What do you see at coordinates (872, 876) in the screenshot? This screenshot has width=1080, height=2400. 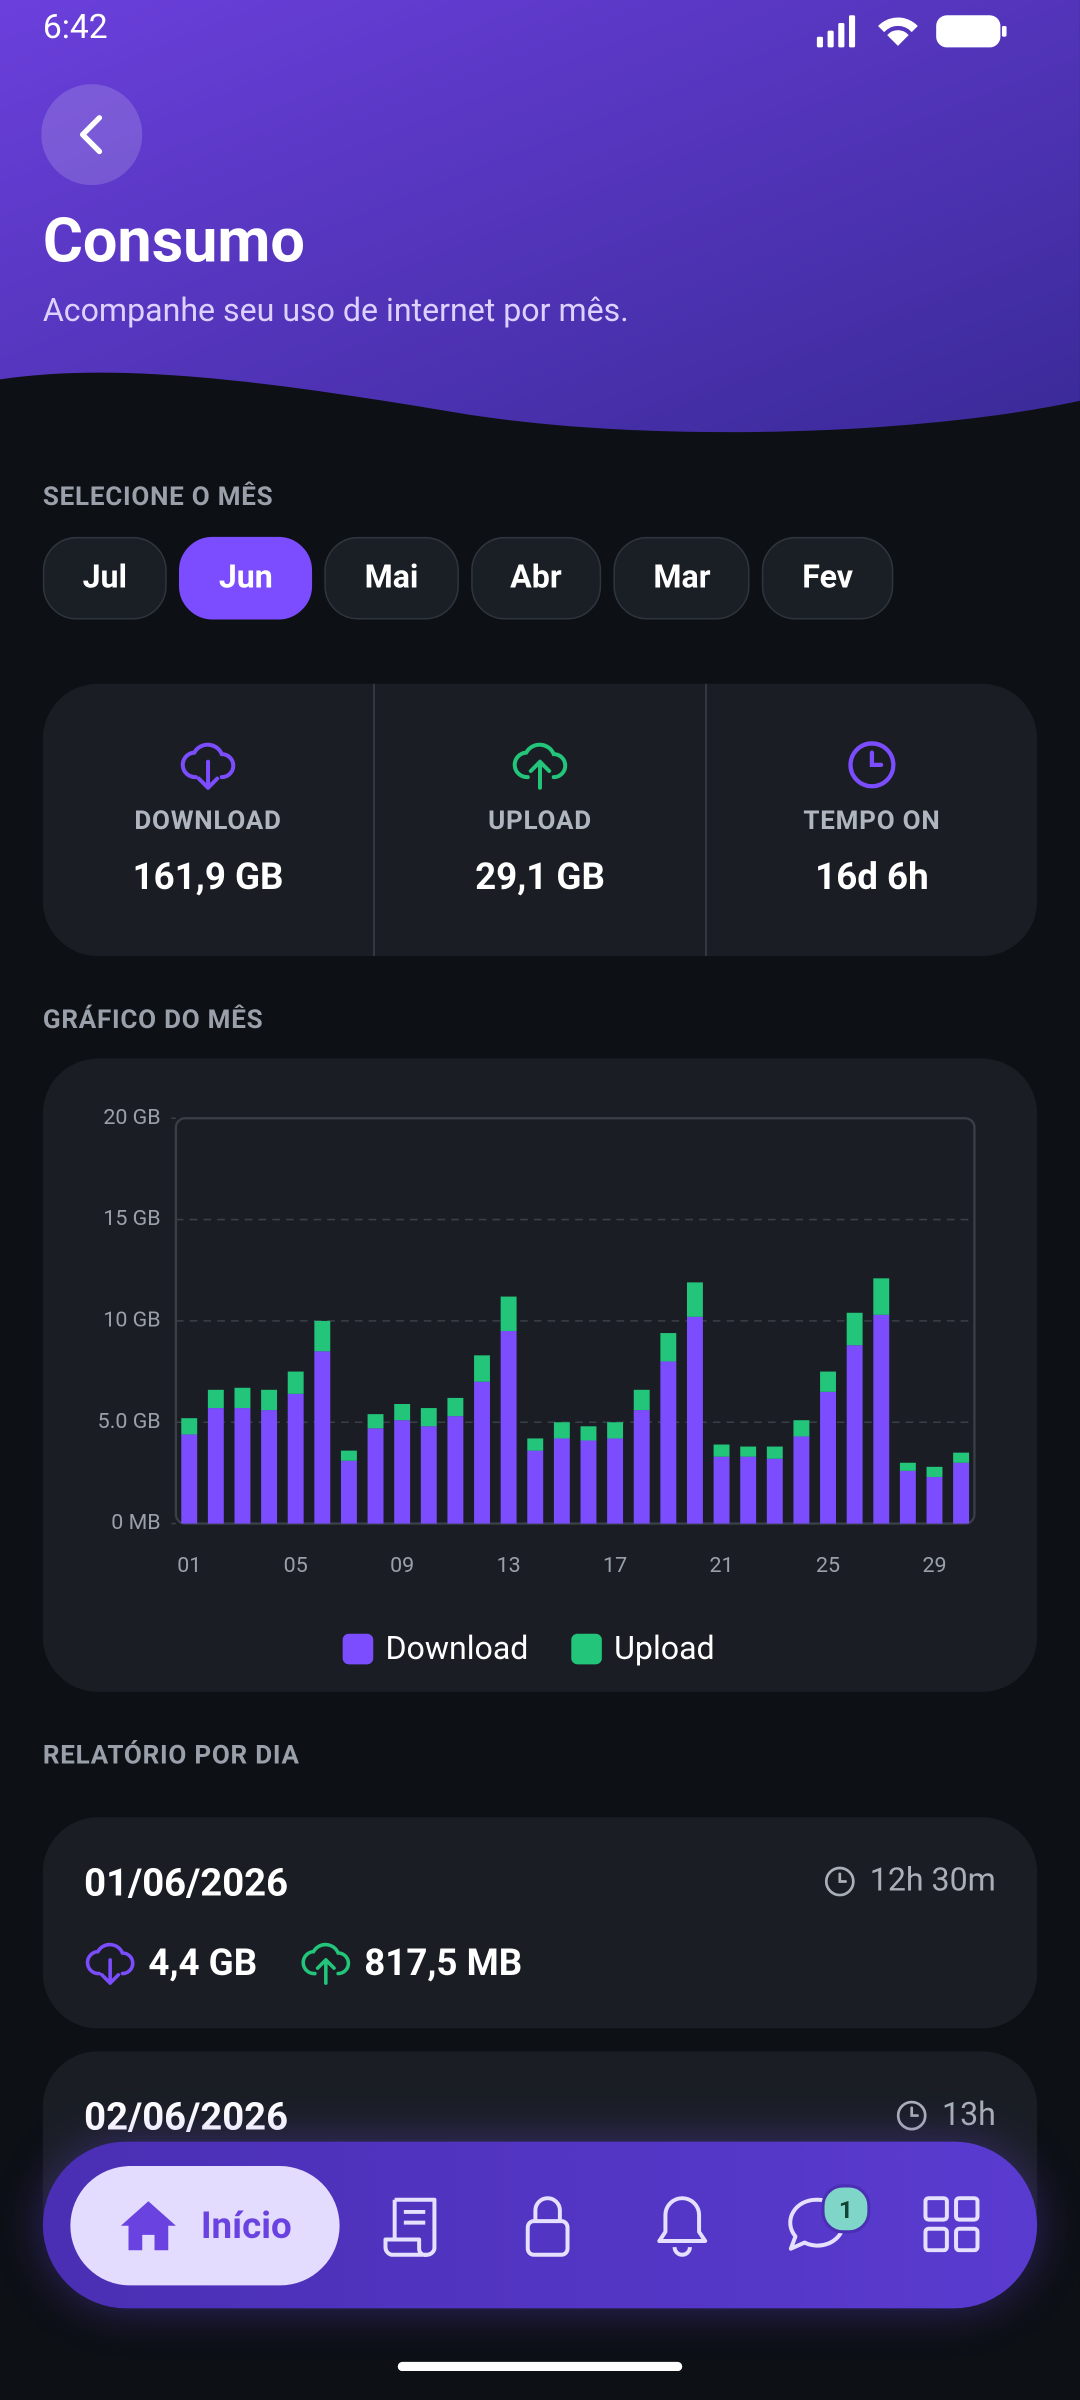 I see `summary-value: 16d 6h` at bounding box center [872, 876].